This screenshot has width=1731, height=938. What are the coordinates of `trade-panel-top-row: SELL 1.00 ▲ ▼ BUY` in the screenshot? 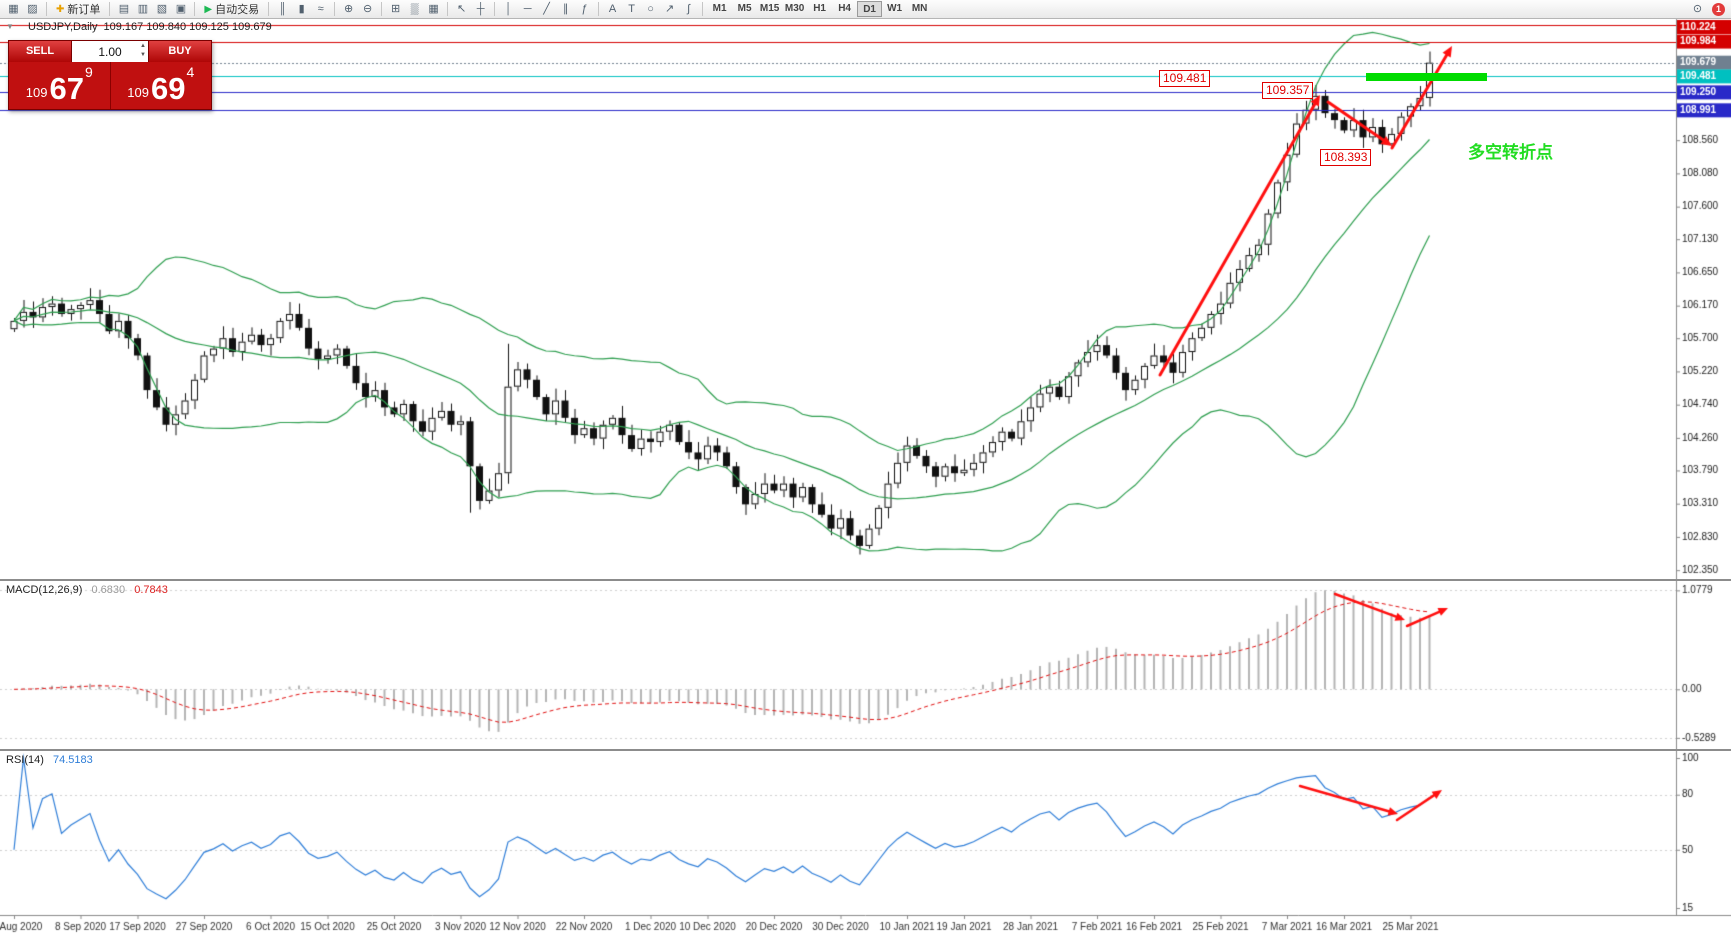 It's located at (110, 51).